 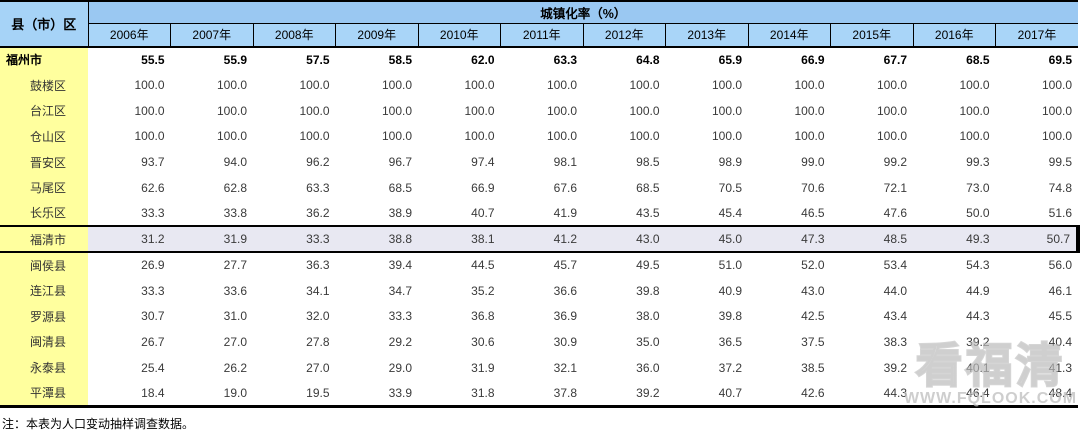 What do you see at coordinates (211, 187) in the screenshot?
I see `value-cell: 62.8` at bounding box center [211, 187].